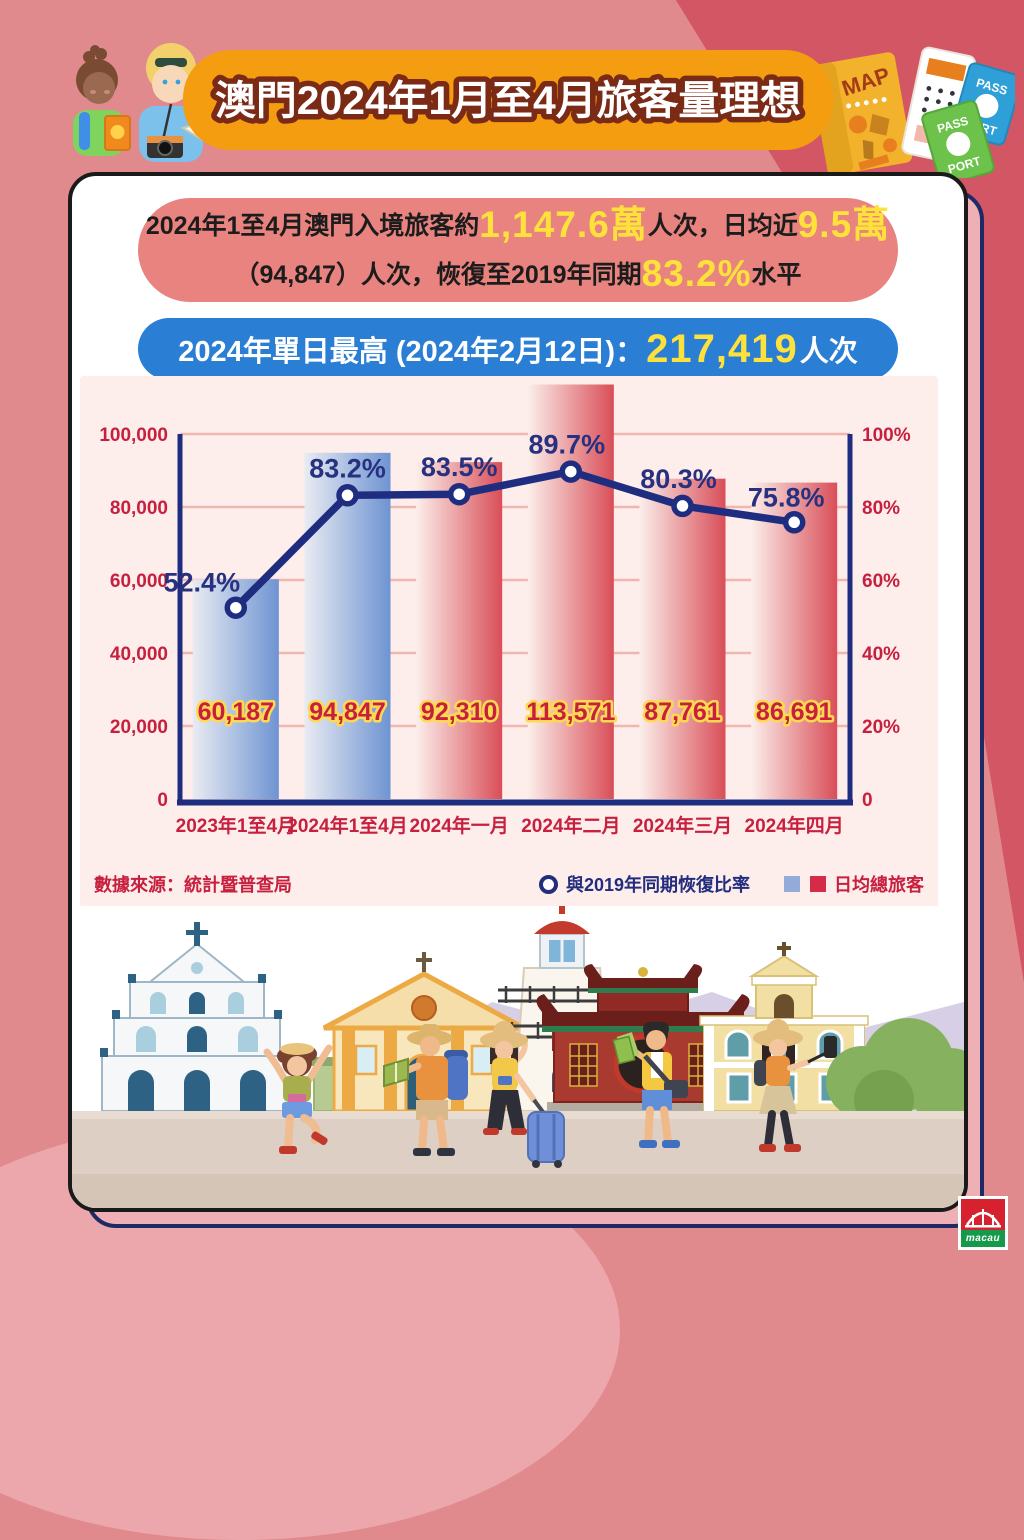  I want to click on peak-pill: 2024年單日最高 (2024年2月12日)： 217,419 人次, so click(518, 349).